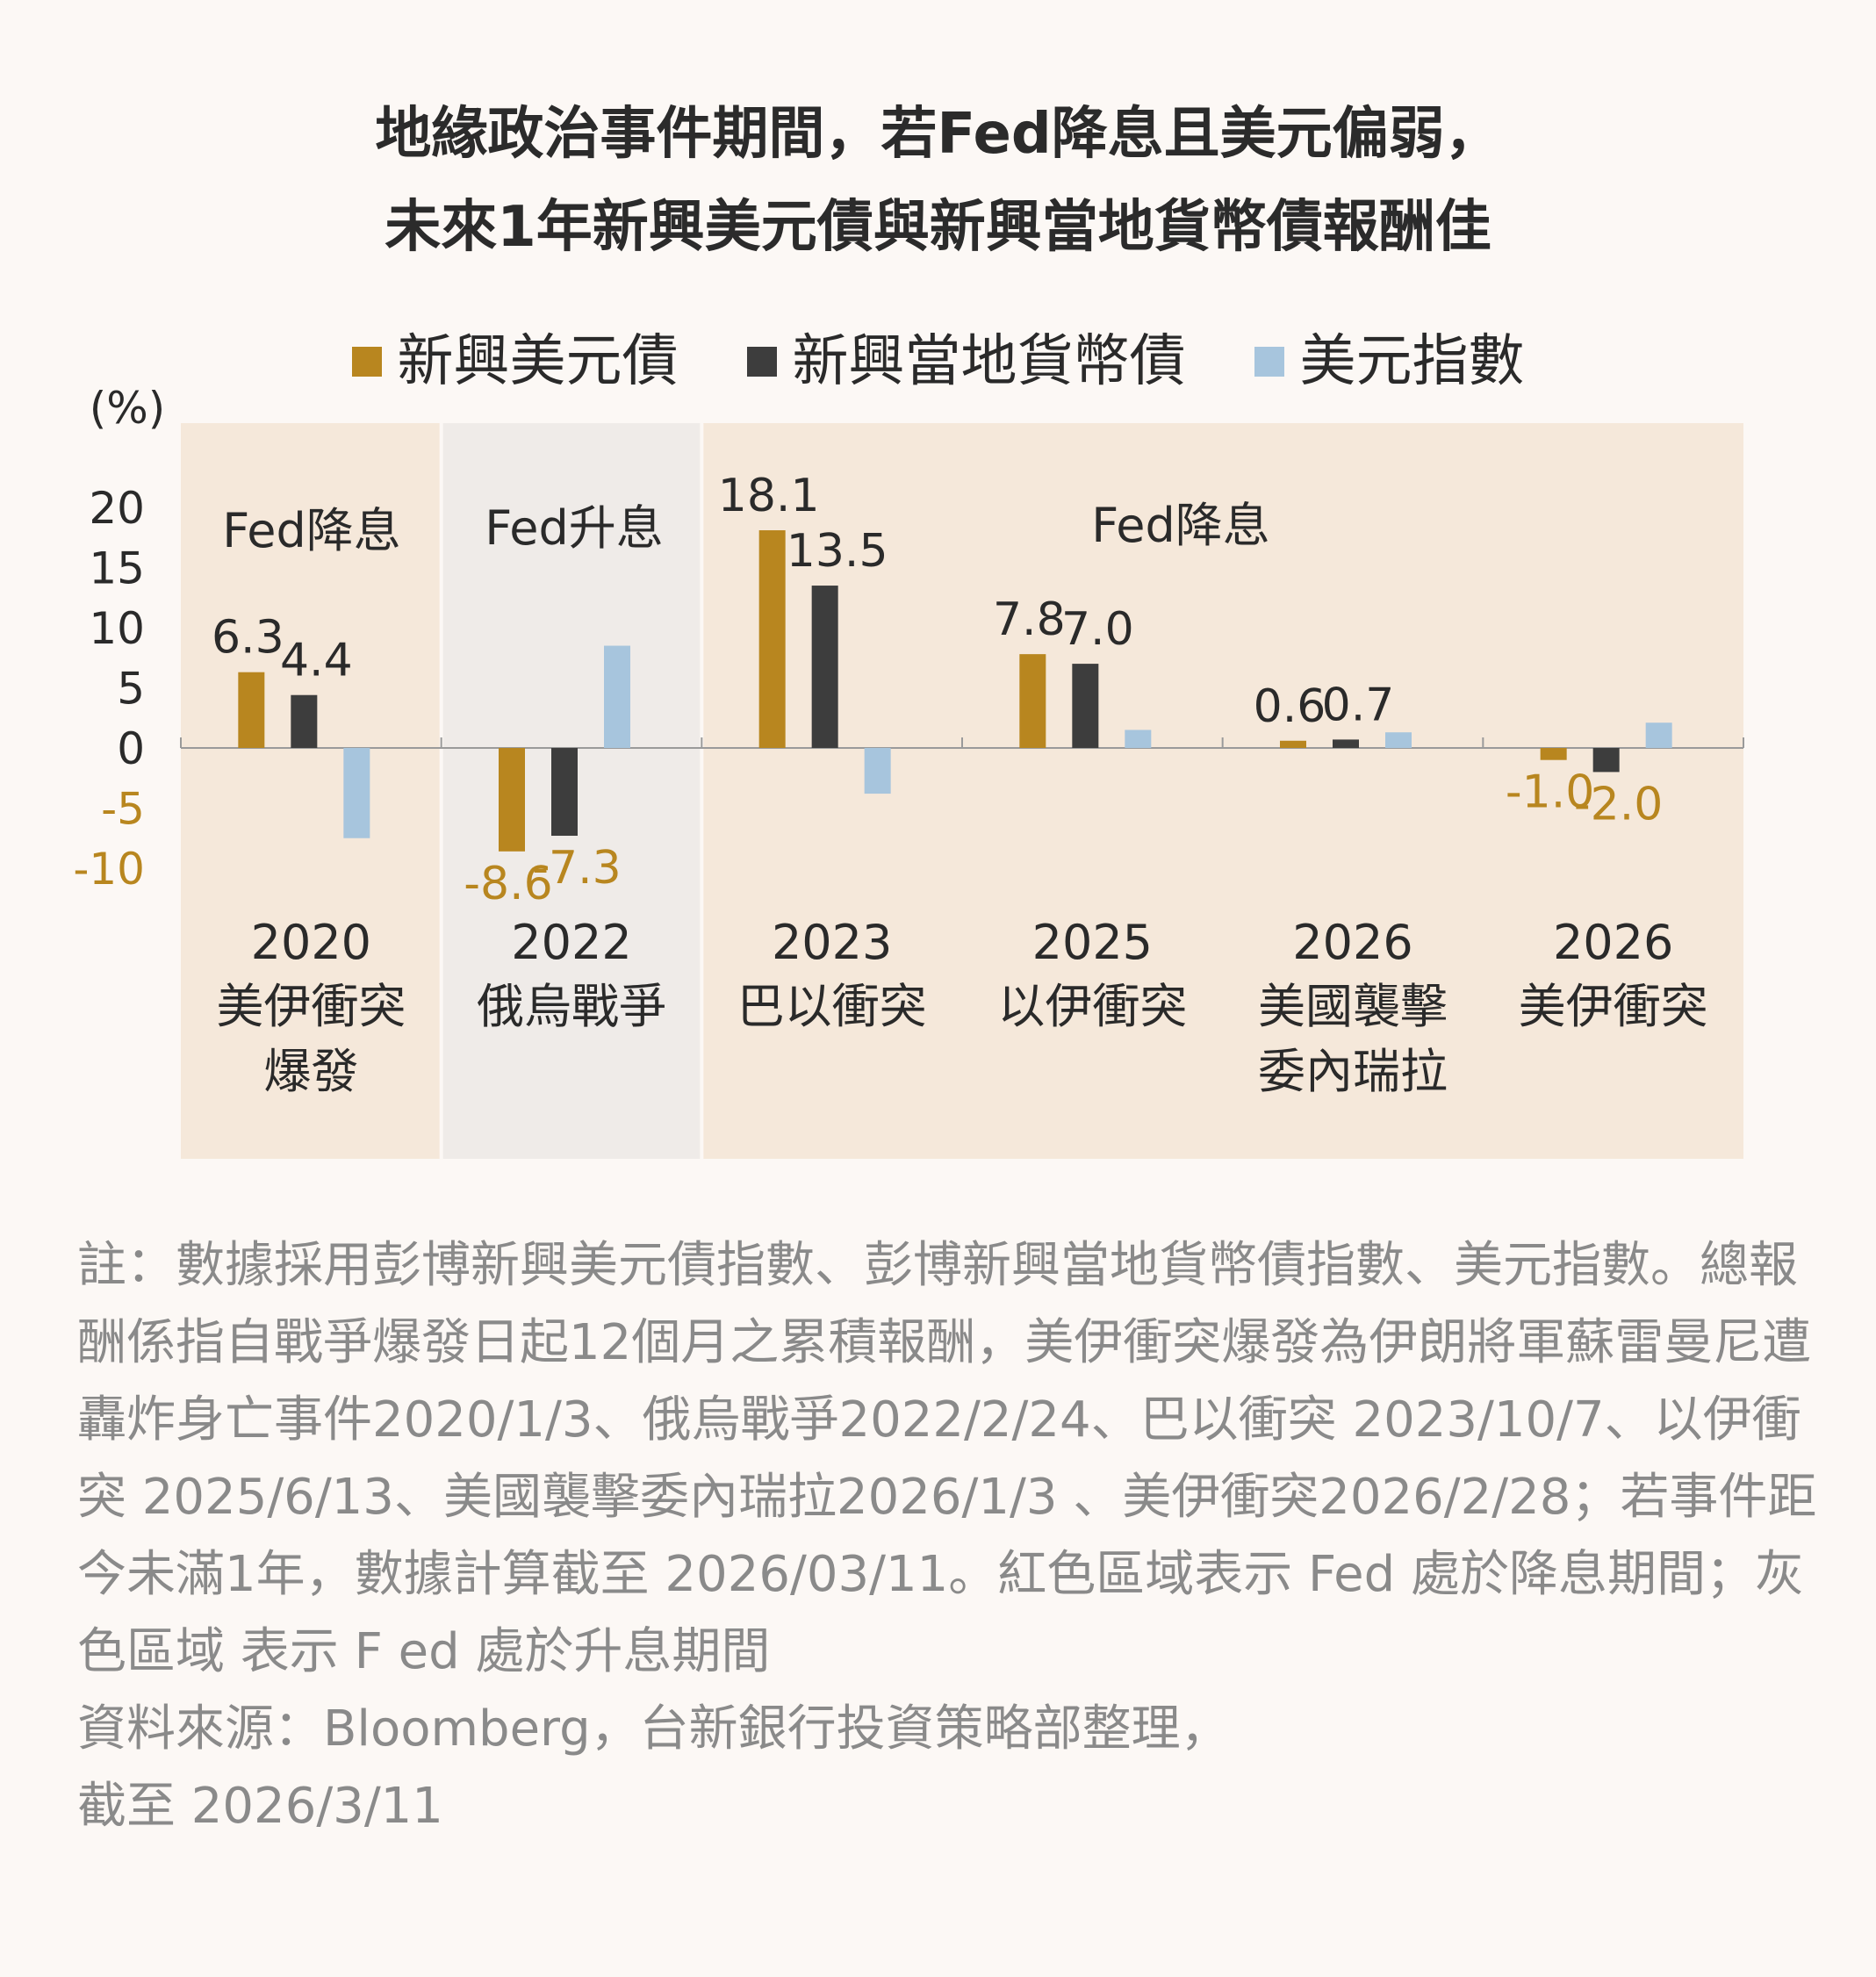 This screenshot has height=1977, width=1876. I want to click on bar-s1-c4, so click(1032, 701).